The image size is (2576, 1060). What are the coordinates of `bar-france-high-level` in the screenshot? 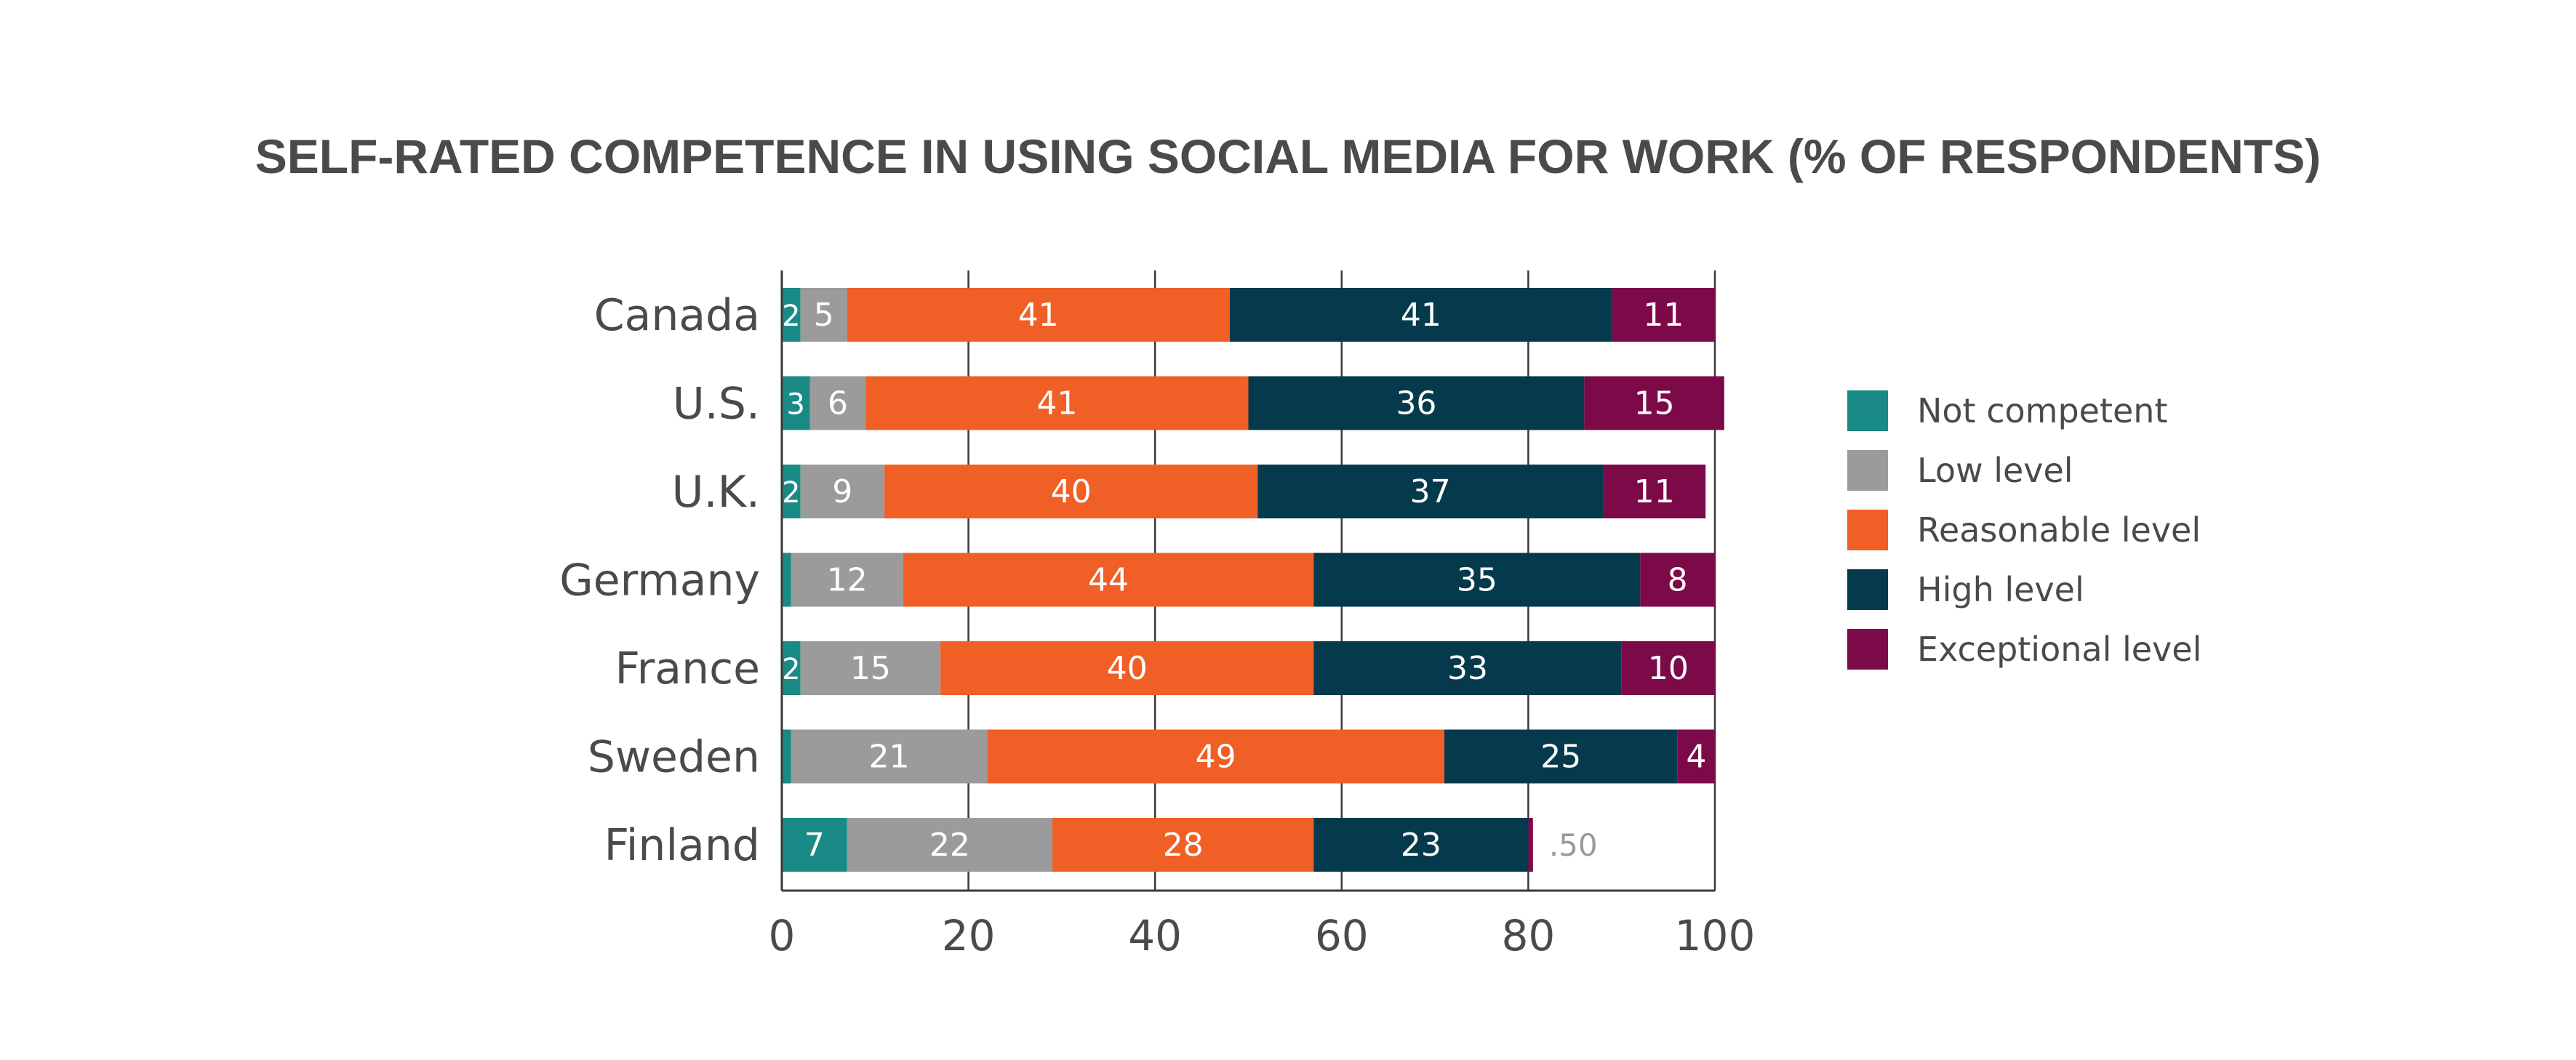 It's located at (1467, 668).